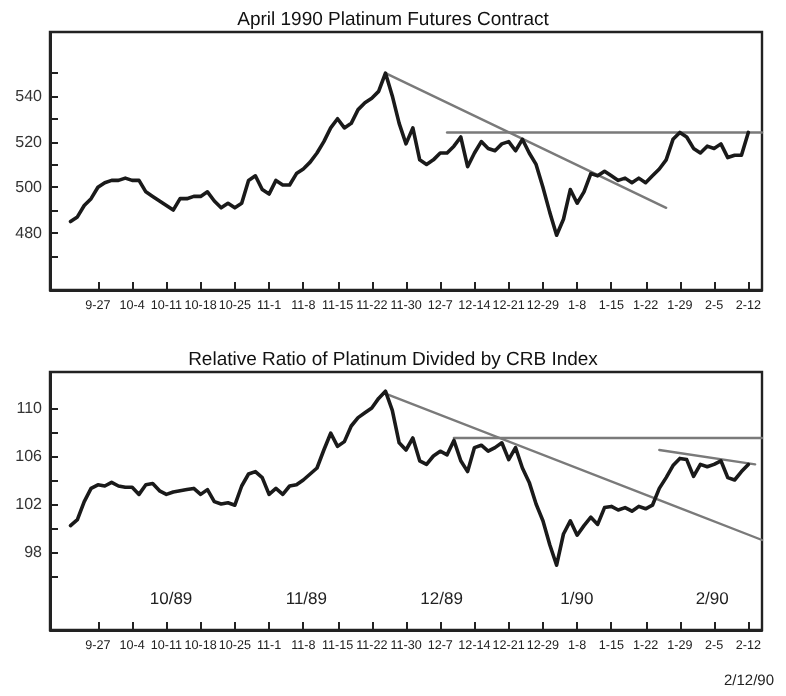 The width and height of the screenshot is (786, 696). What do you see at coordinates (442, 598) in the screenshot?
I see `annotation: 12/89` at bounding box center [442, 598].